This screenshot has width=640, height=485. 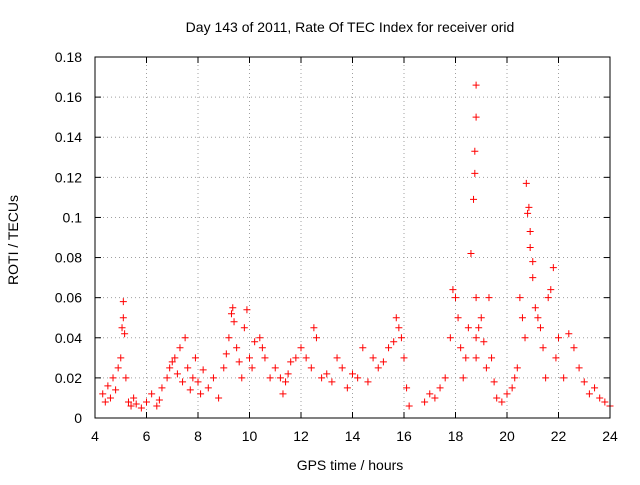 I want to click on y-tick-label: 0.02, so click(x=68, y=378).